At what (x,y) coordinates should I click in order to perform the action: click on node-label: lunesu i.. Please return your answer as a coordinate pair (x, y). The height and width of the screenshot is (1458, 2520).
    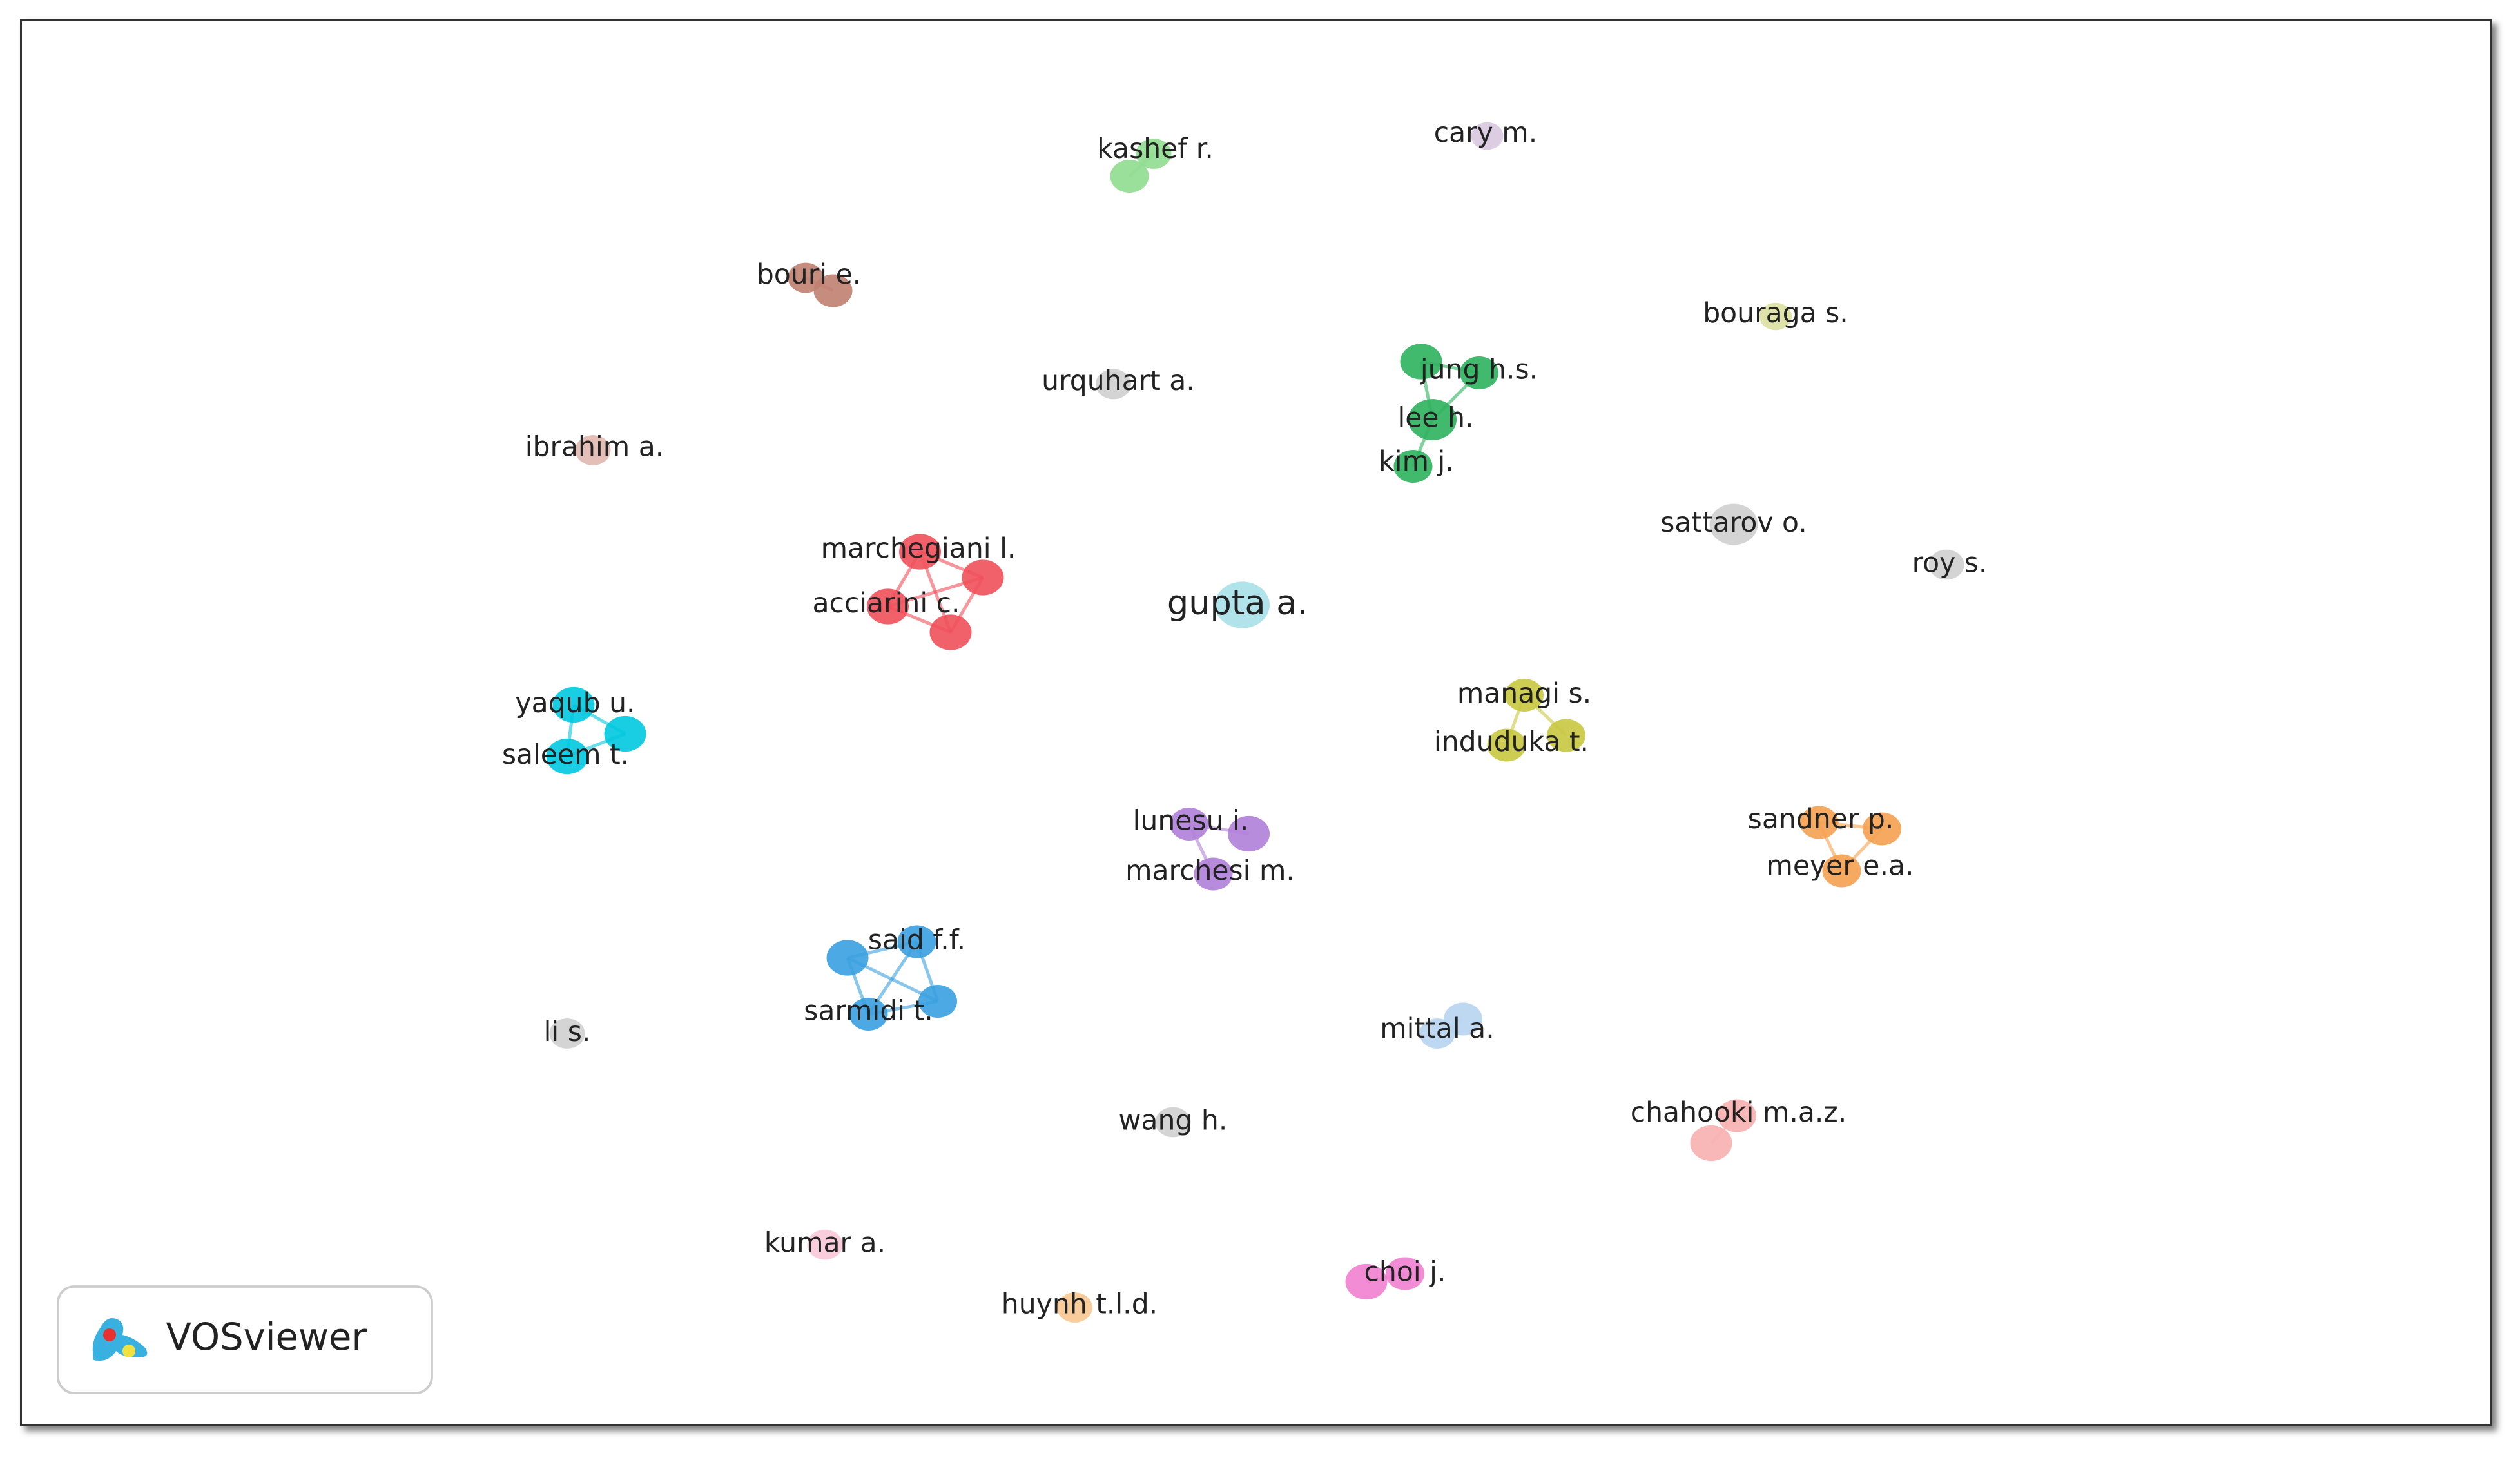
    Looking at the image, I should click on (1191, 821).